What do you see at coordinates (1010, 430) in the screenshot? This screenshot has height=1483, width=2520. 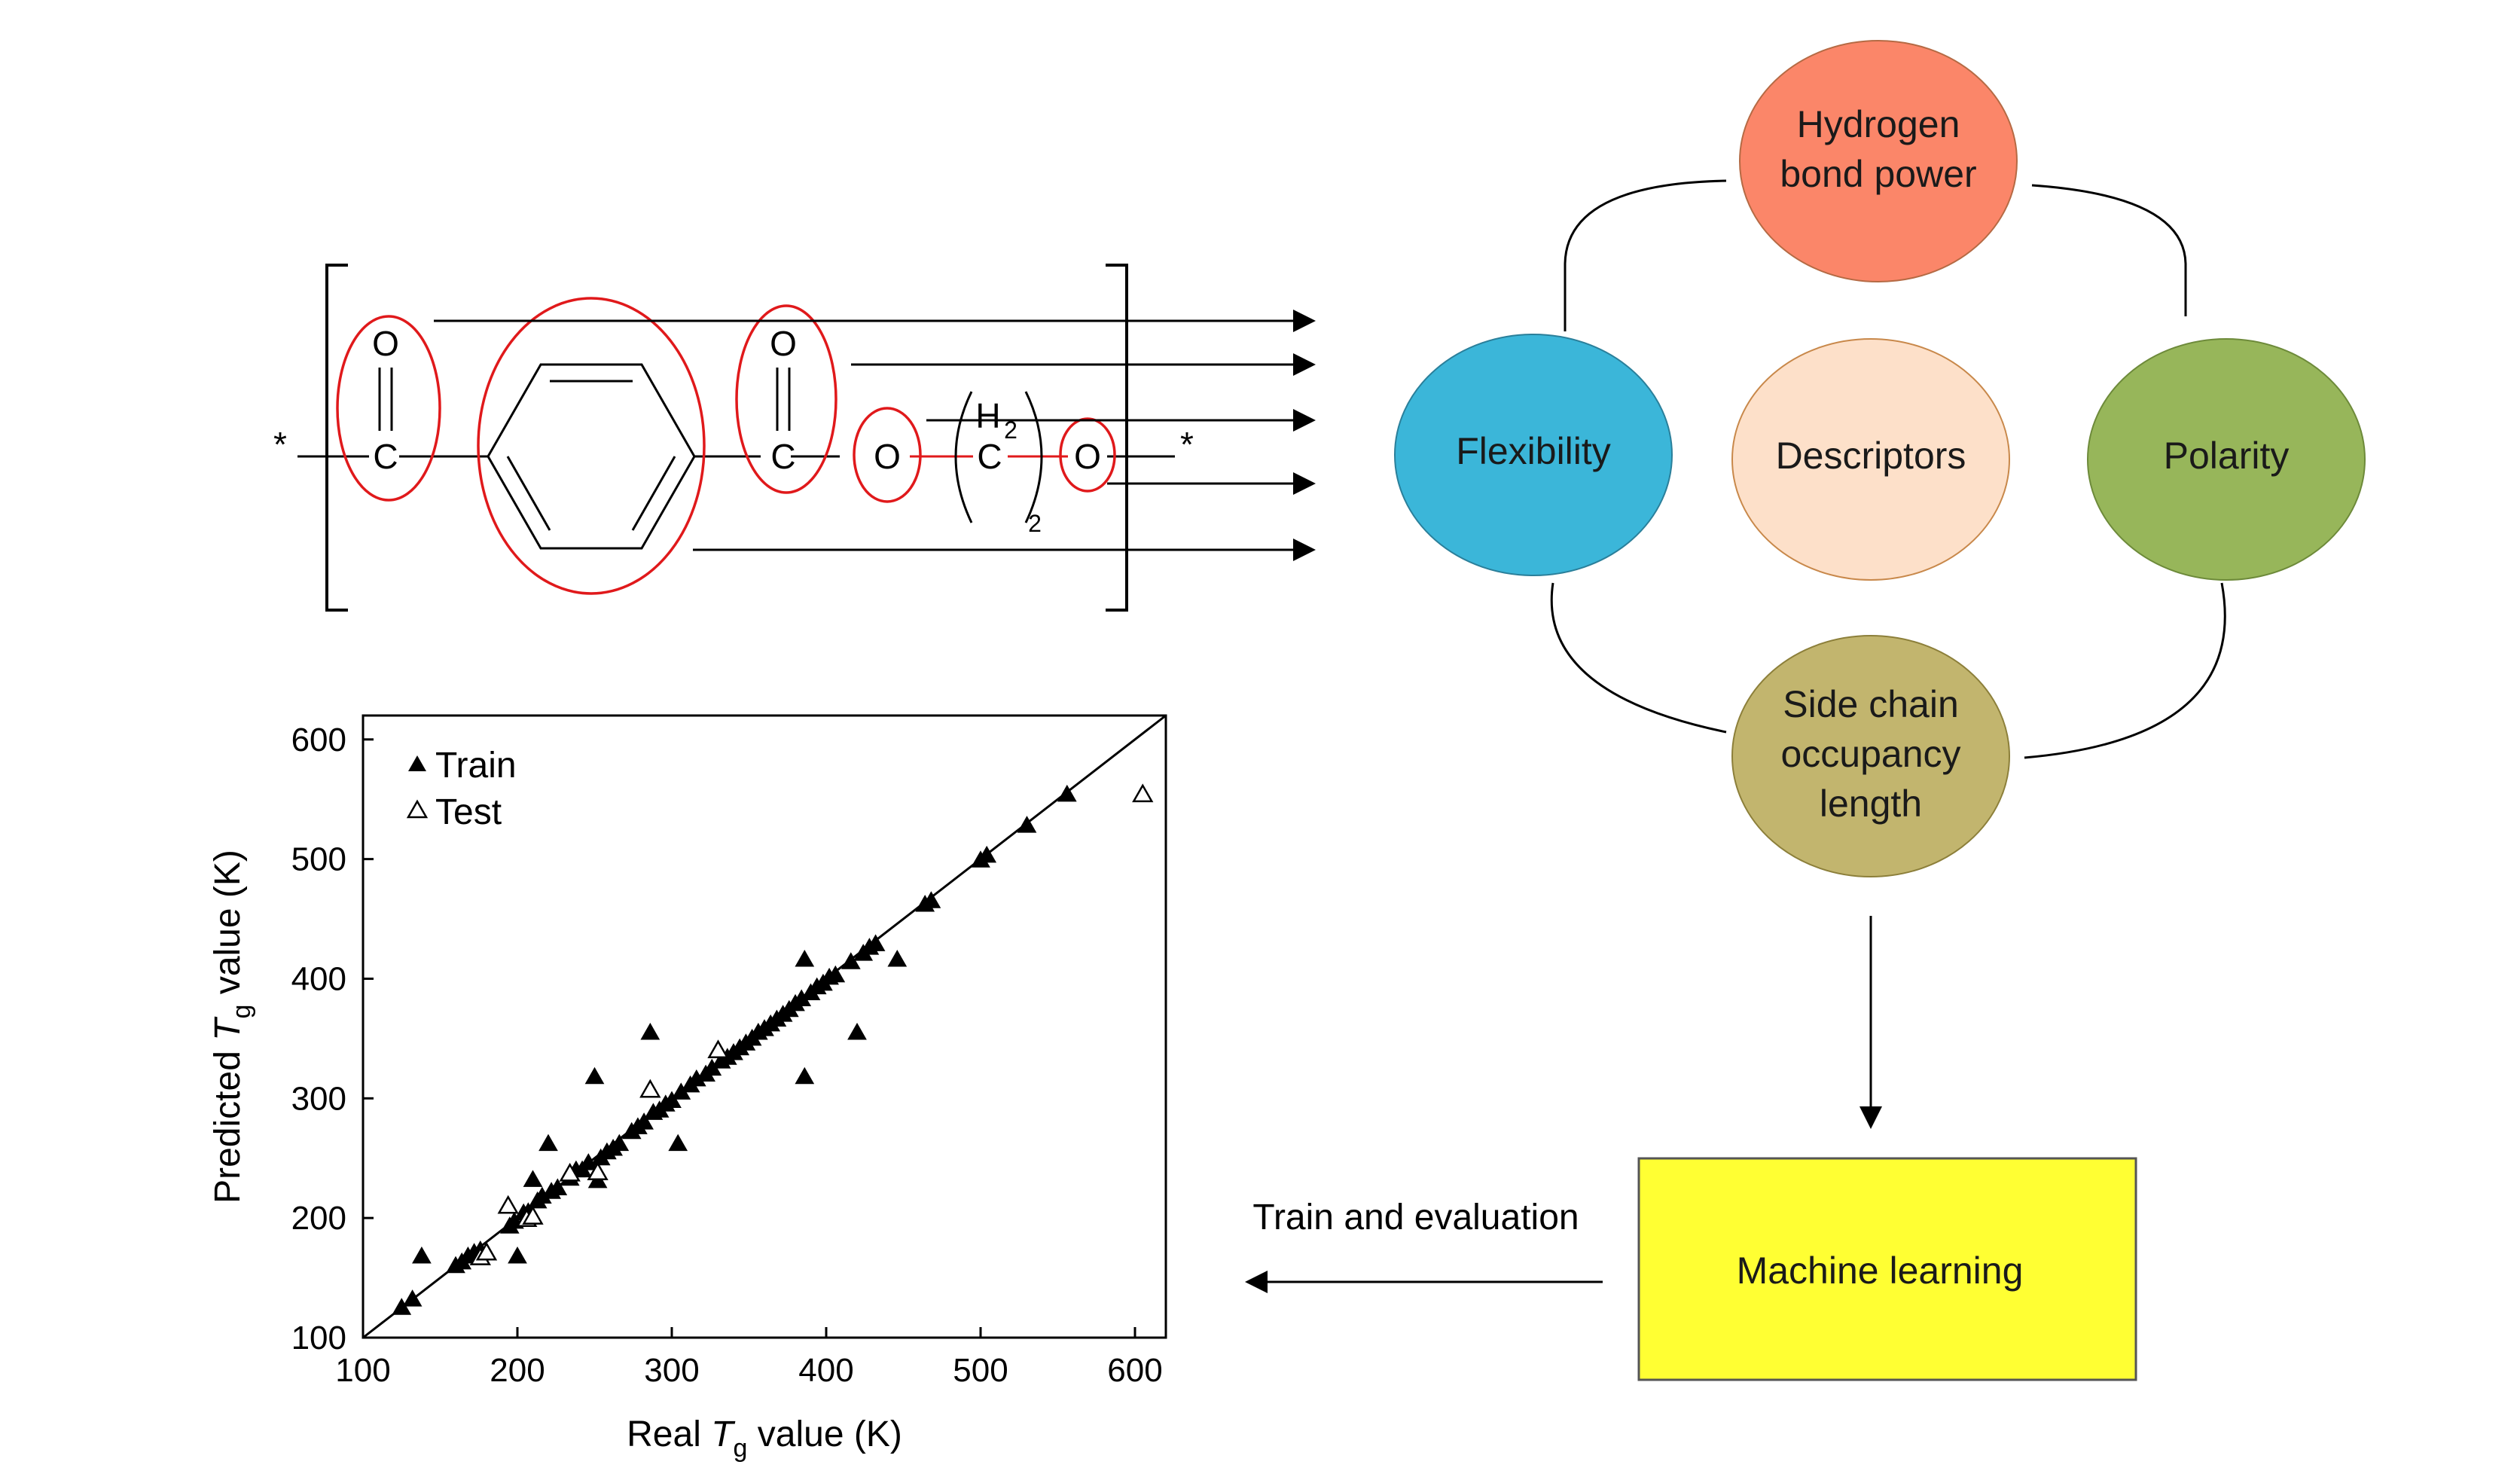 I see `atom-h-subscript: 2` at bounding box center [1010, 430].